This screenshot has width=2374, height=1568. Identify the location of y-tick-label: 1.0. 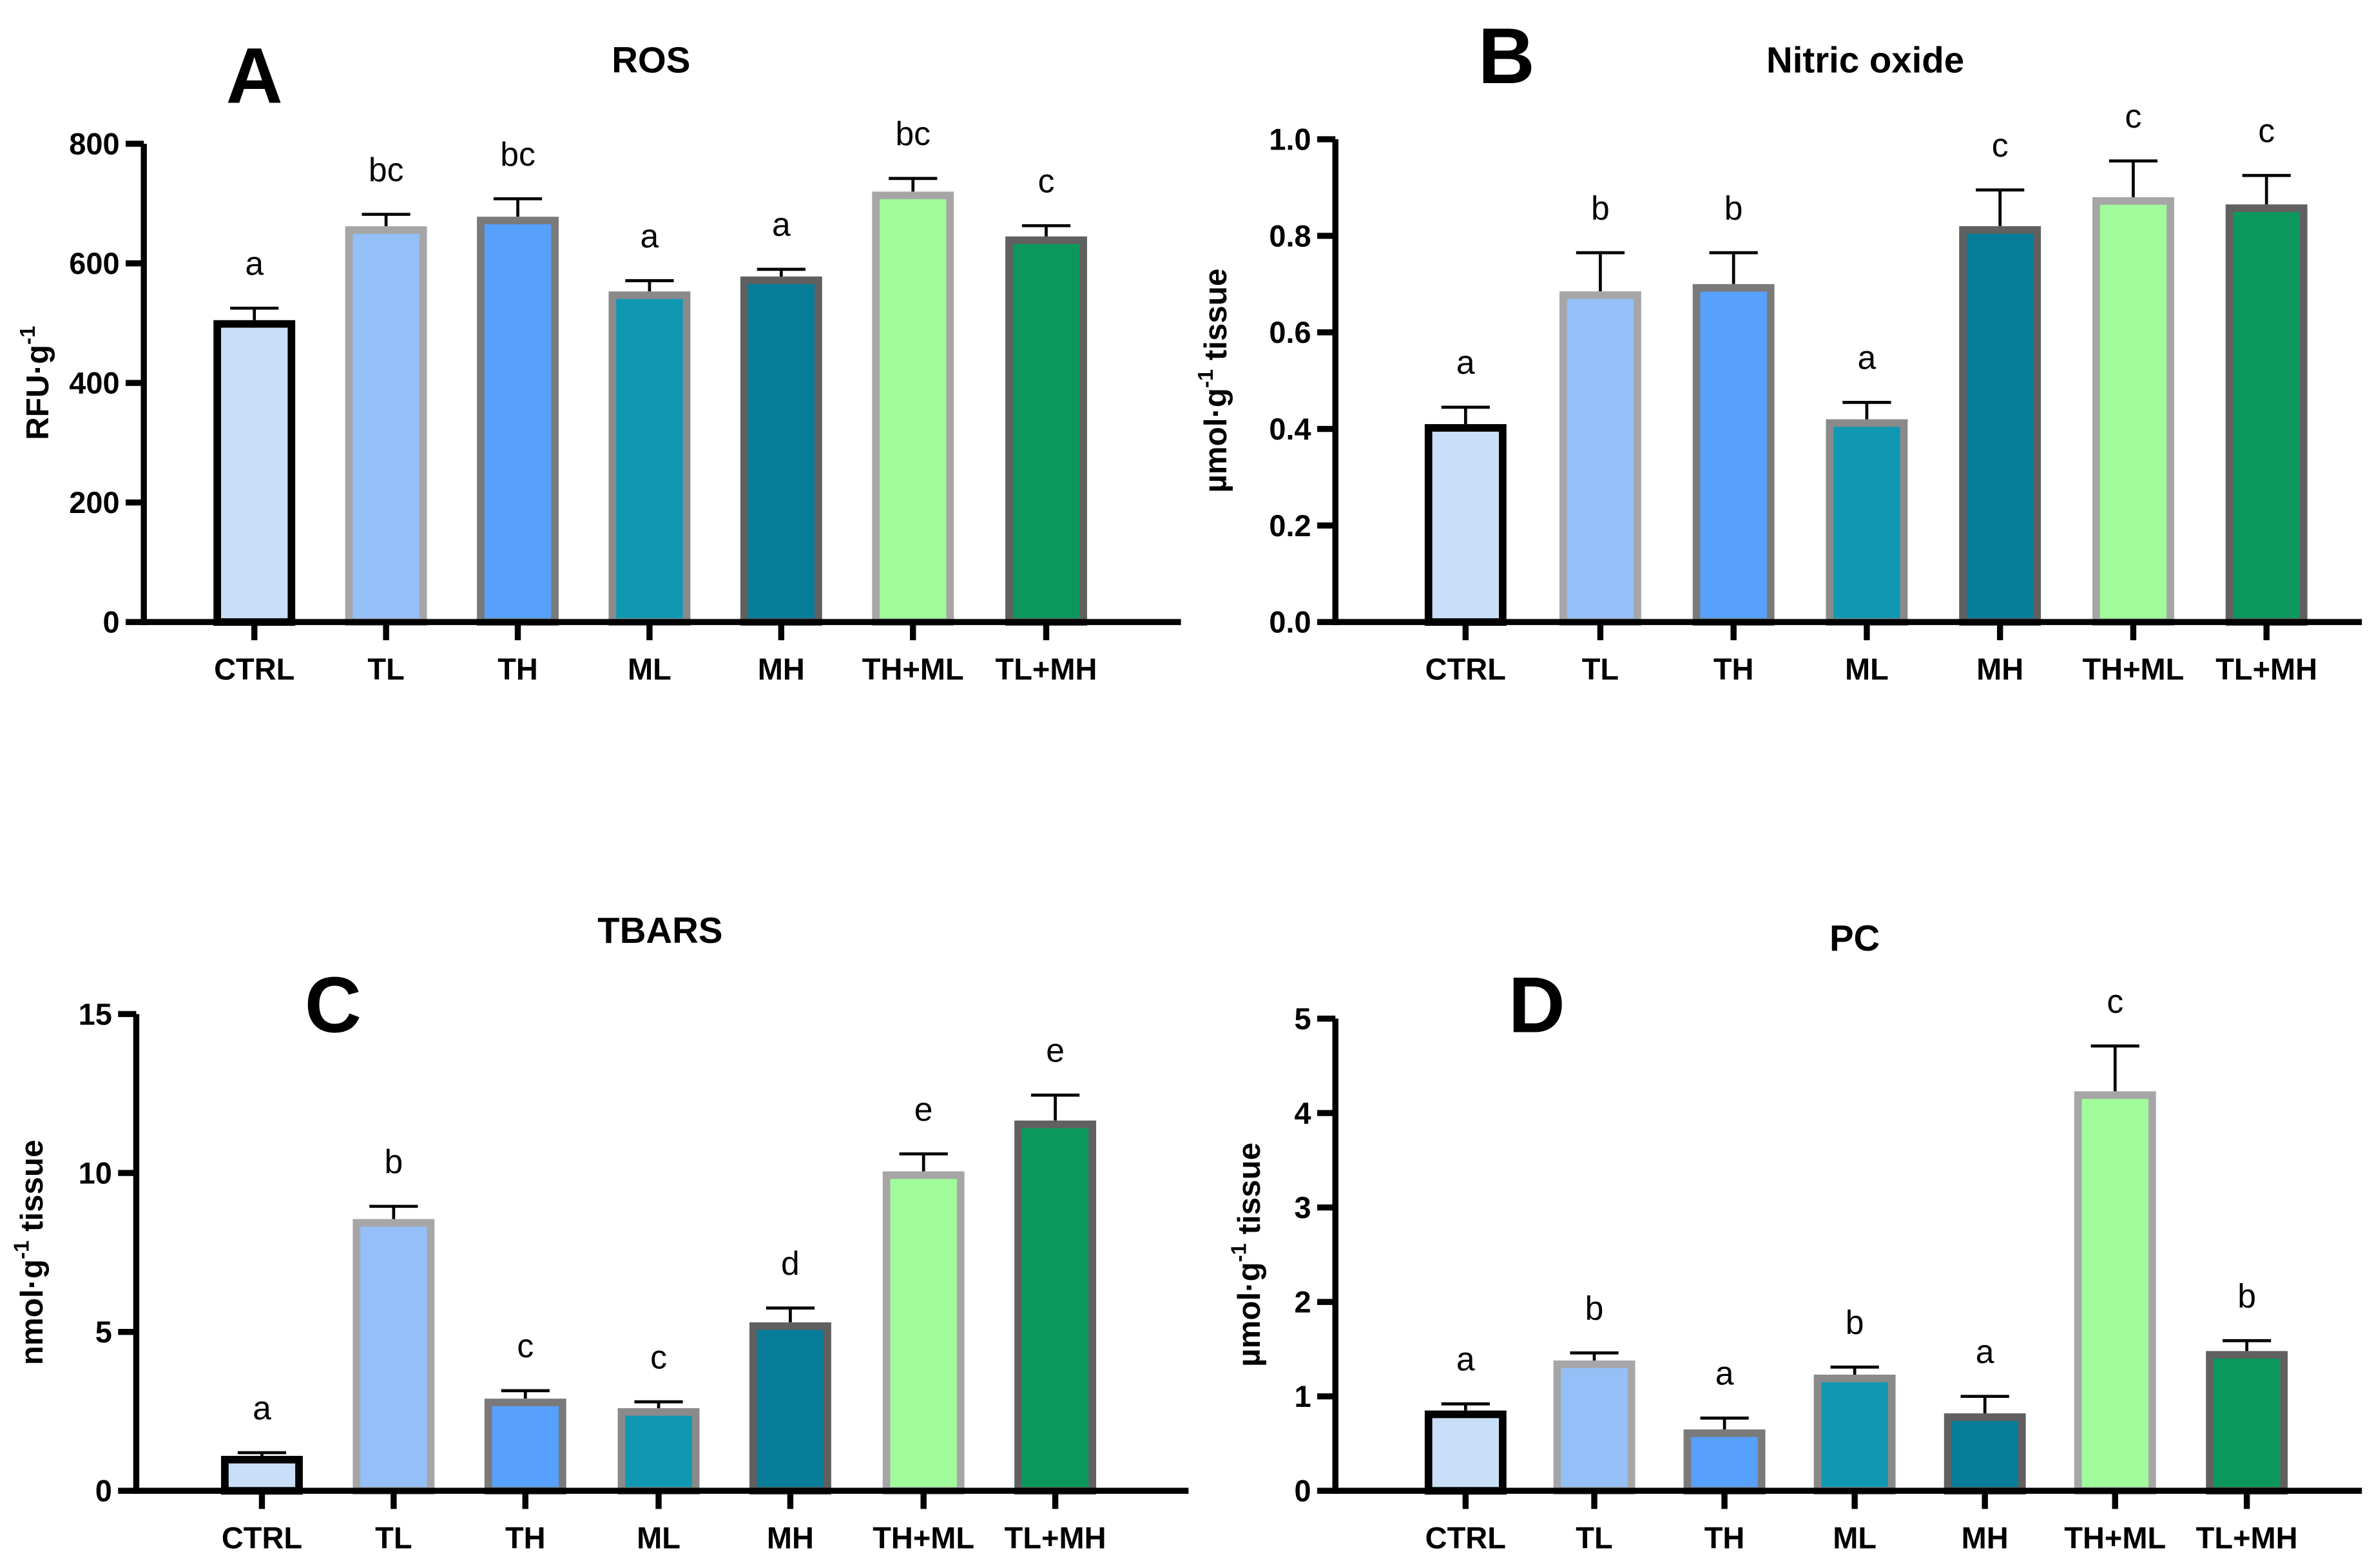
(1290, 139).